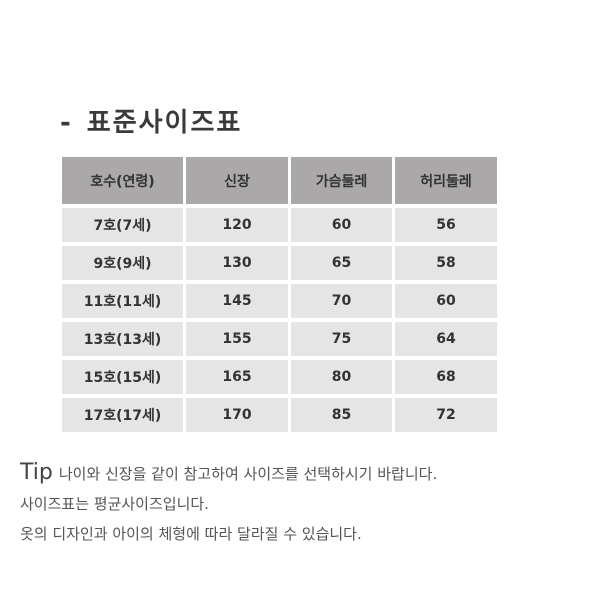 The image size is (600, 600). I want to click on table-row: 13호(13세) 155 75 64, so click(279, 339).